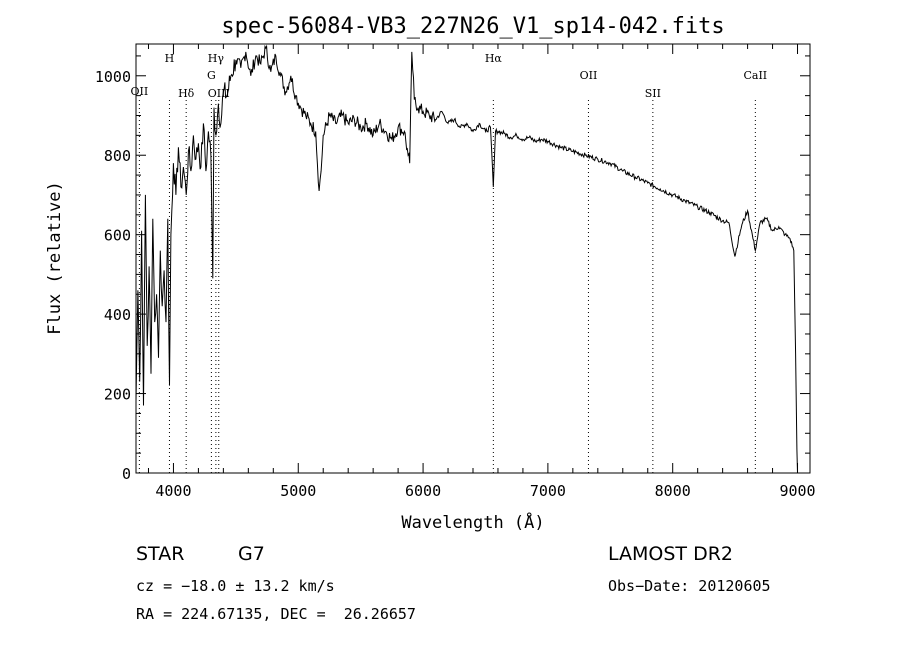 The image size is (900, 650). I want to click on observation-date: Obs−Date: 20120605, so click(689, 586).